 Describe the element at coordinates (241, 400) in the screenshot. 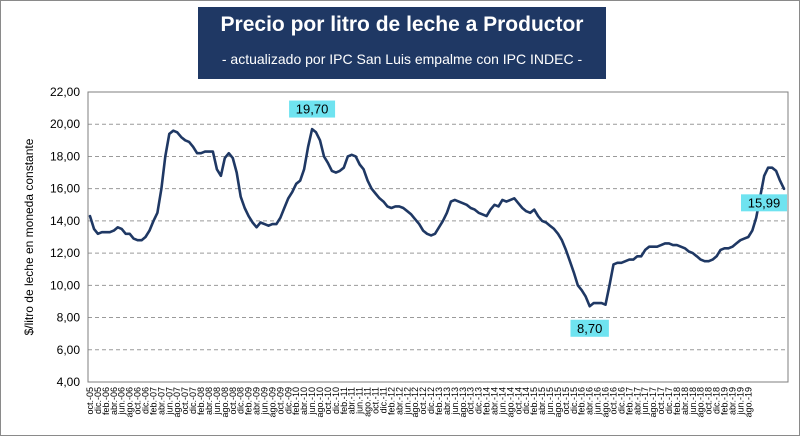

I see `x-tick-label: dic.-08` at that location.